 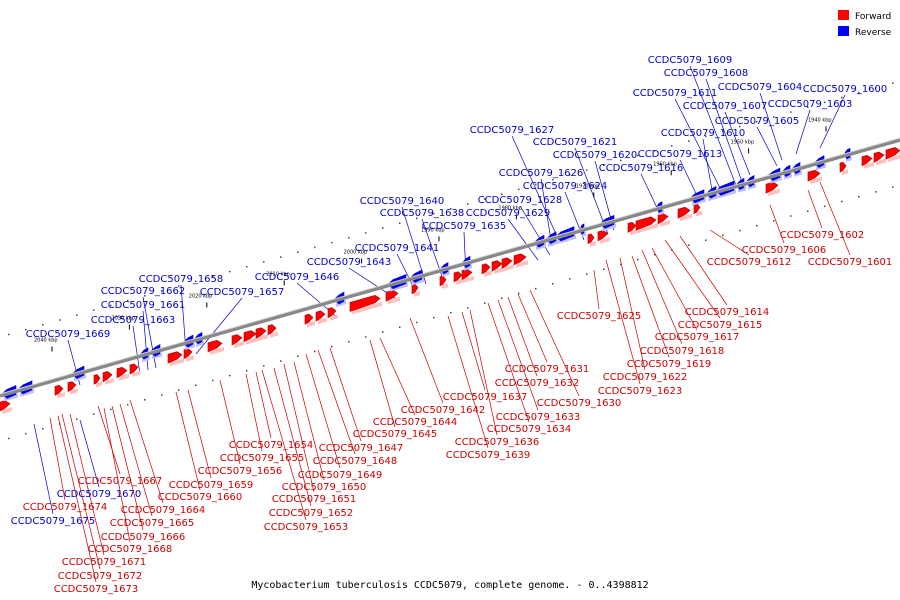 I want to click on reverse-gene-label: CCDC5079_1628, so click(x=520, y=200).